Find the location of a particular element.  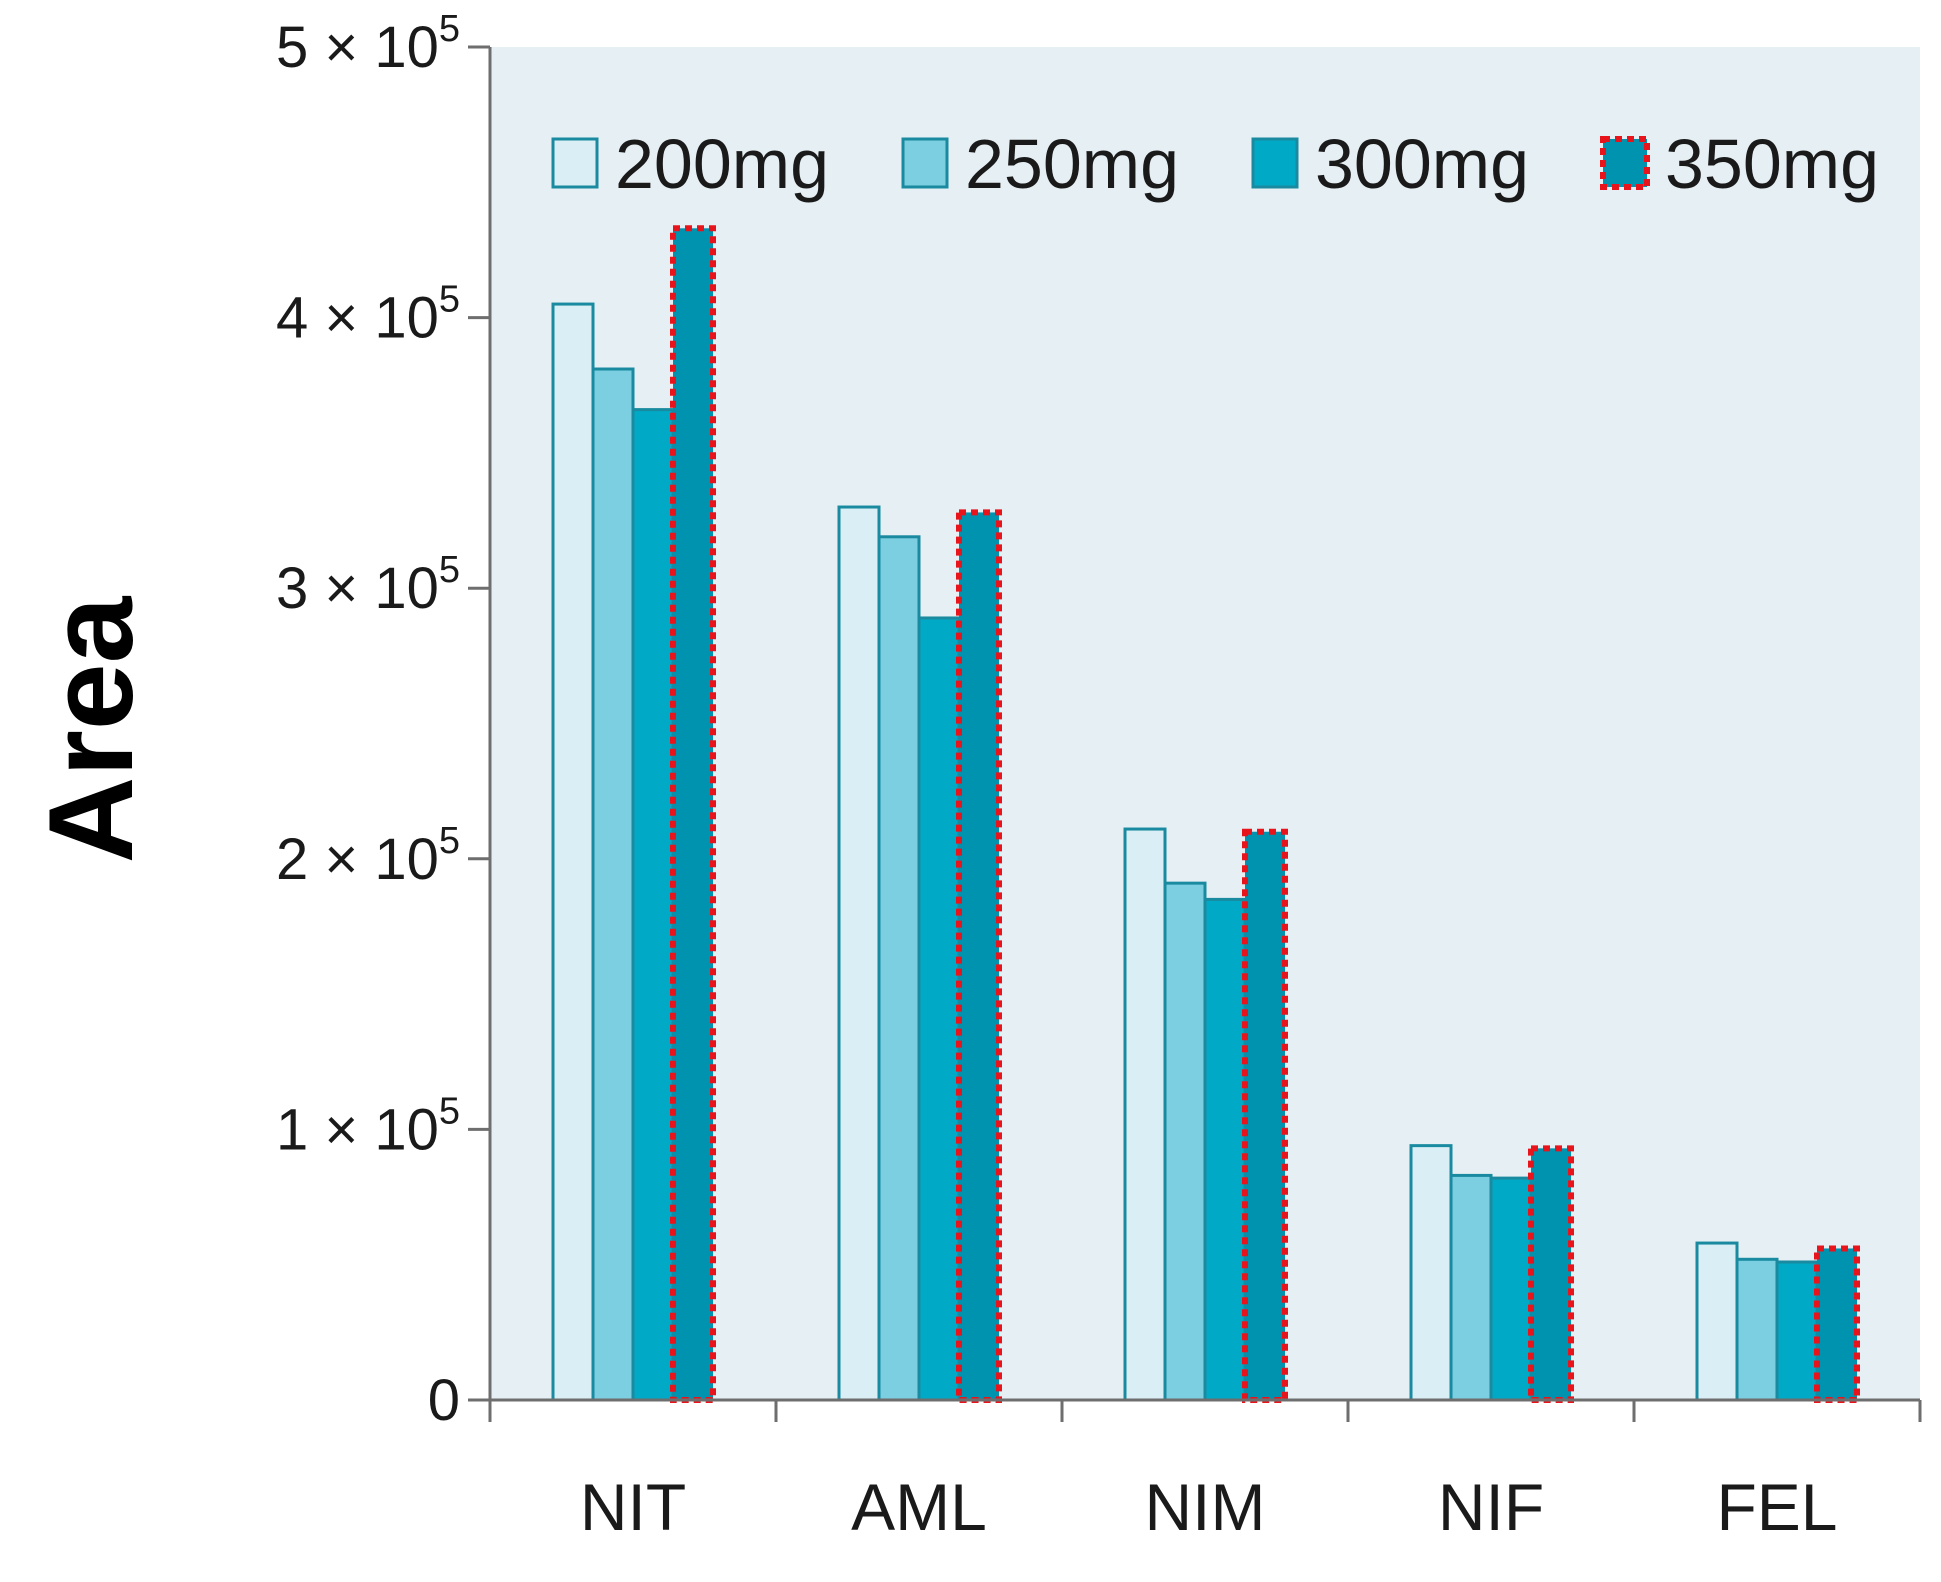

bar-350mg-nit is located at coordinates (693, 814).